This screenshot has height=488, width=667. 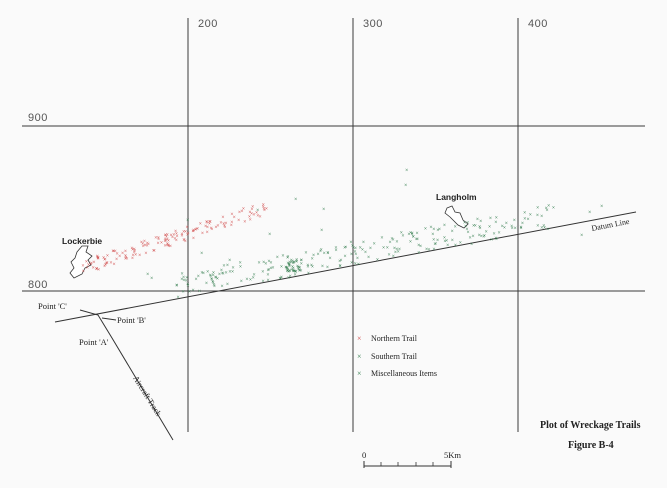 What do you see at coordinates (82, 241) in the screenshot?
I see `lockerbie-label: Lockerbie` at bounding box center [82, 241].